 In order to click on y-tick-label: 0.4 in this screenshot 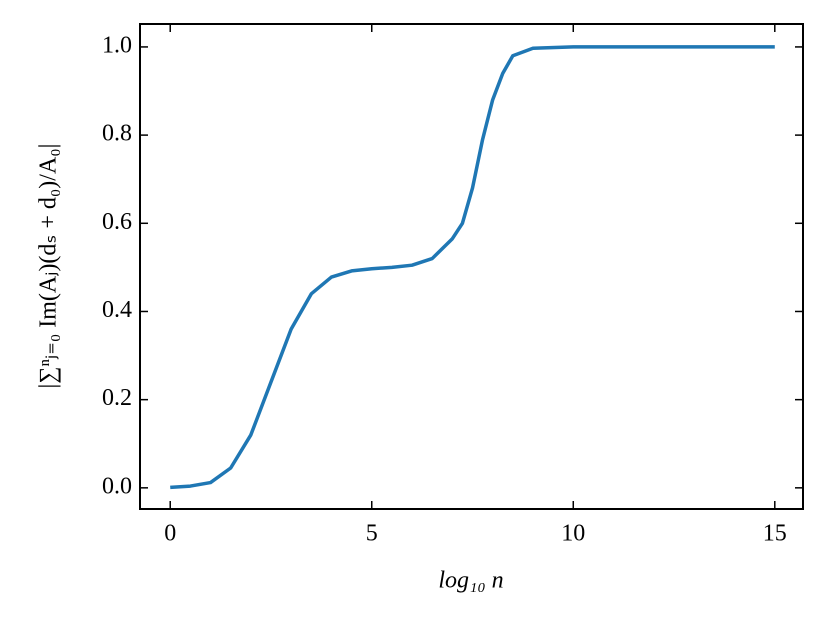, I will do `click(117, 310)`.